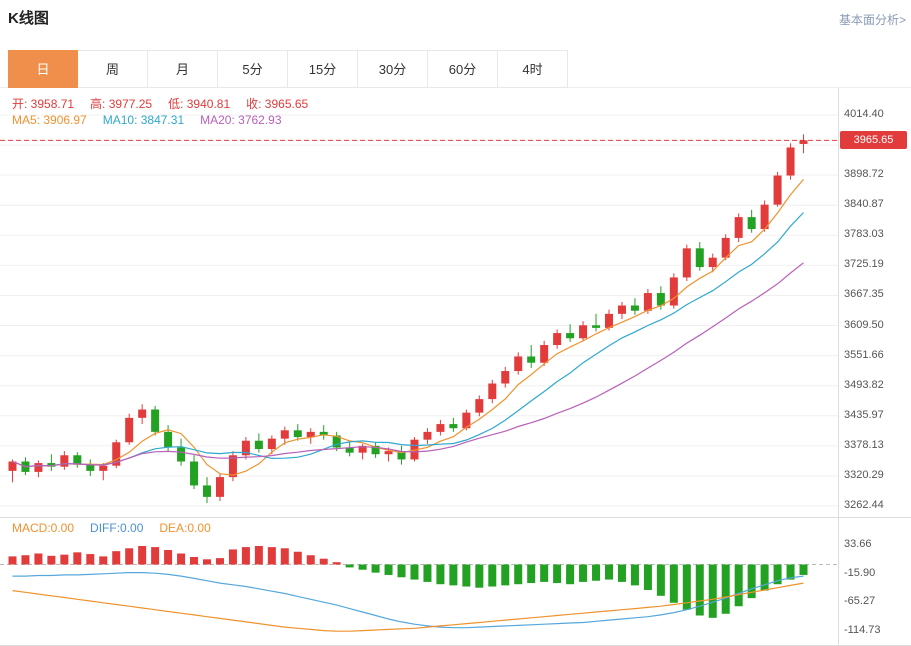 This screenshot has height=646, width=911. What do you see at coordinates (862, 630) in the screenshot?
I see `macd-axis-label: -114.73` at bounding box center [862, 630].